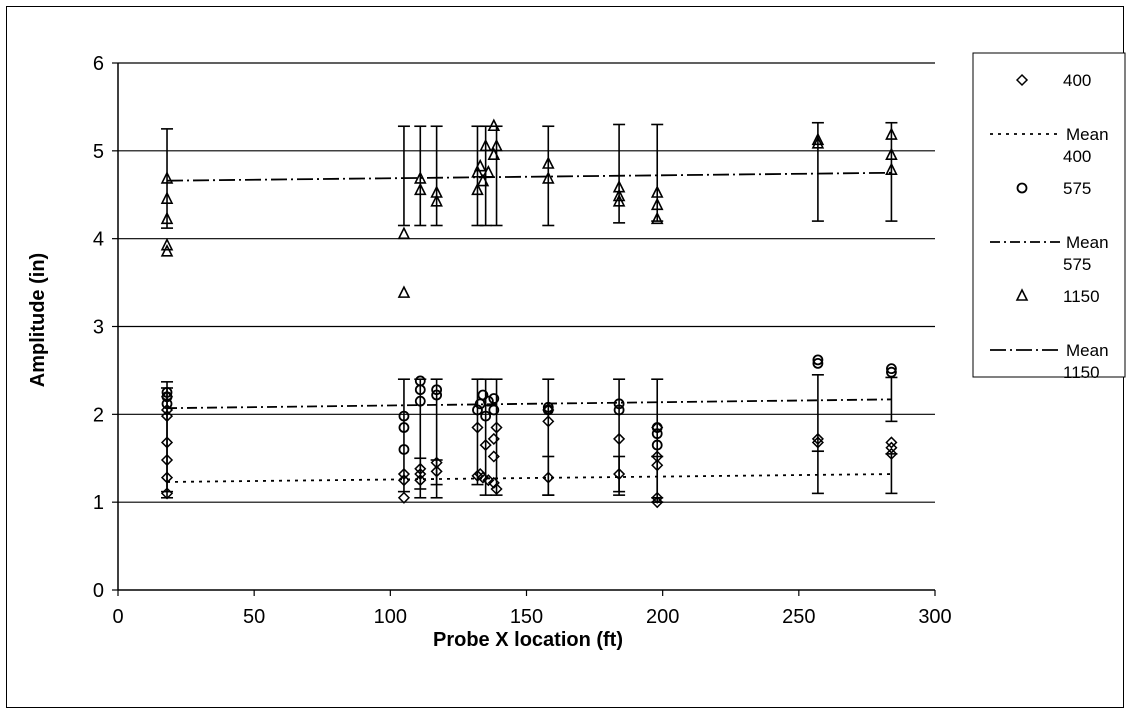  I want to click on legend-entry: 575, so click(1053, 188).